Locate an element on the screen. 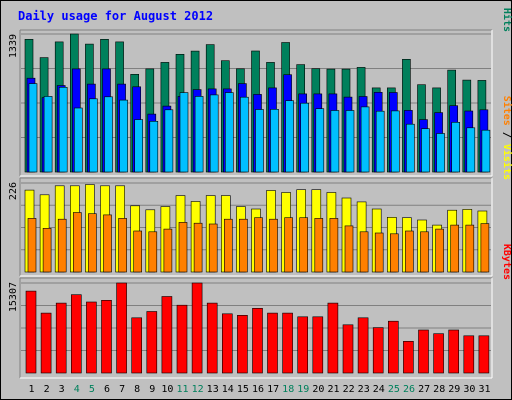  legend-part: KBytes is located at coordinates (506, 262).